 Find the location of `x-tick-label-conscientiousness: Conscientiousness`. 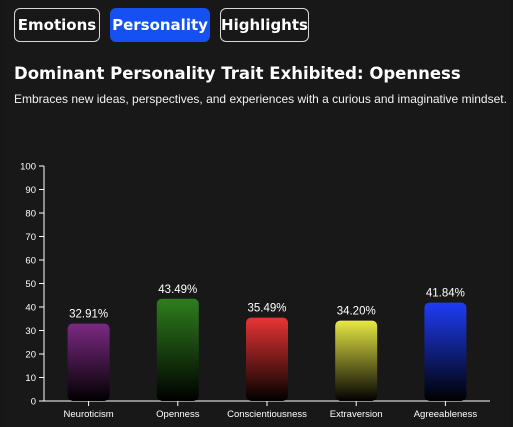

x-tick-label-conscientiousness: Conscientiousness is located at coordinates (267, 414).